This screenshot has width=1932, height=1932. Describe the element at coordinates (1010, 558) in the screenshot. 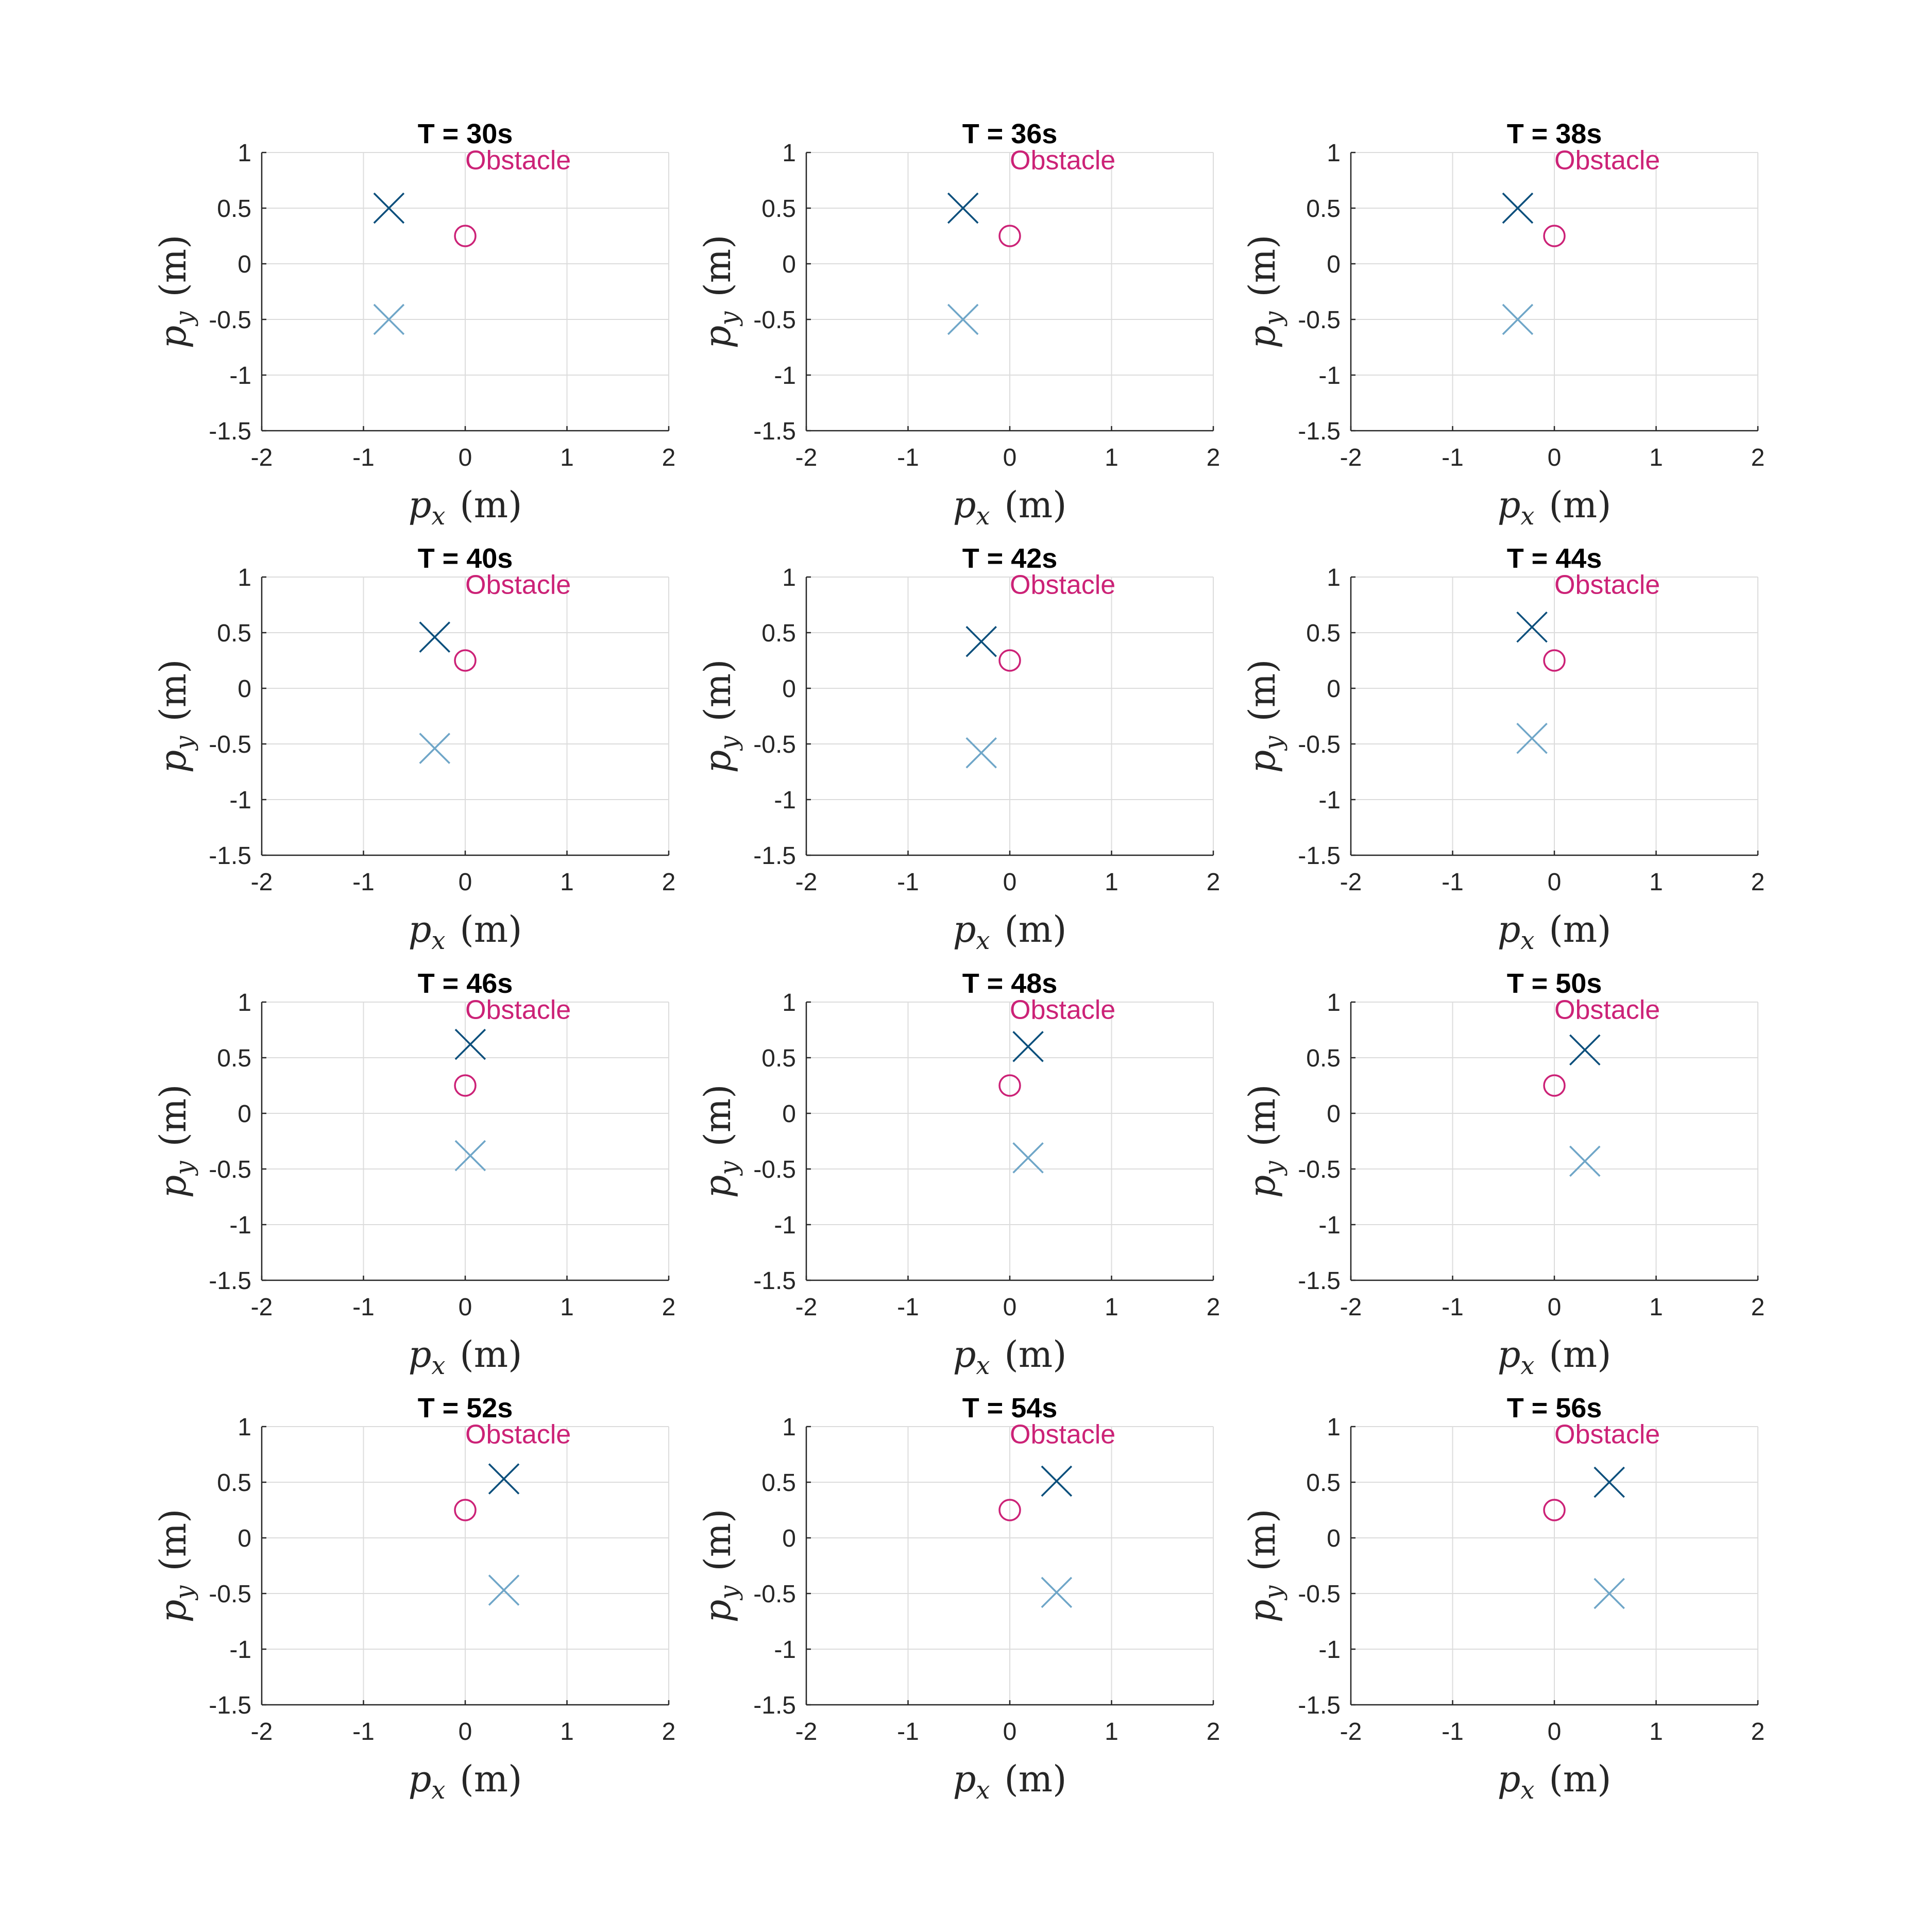

I see `subplot-title: T = 42s` at that location.